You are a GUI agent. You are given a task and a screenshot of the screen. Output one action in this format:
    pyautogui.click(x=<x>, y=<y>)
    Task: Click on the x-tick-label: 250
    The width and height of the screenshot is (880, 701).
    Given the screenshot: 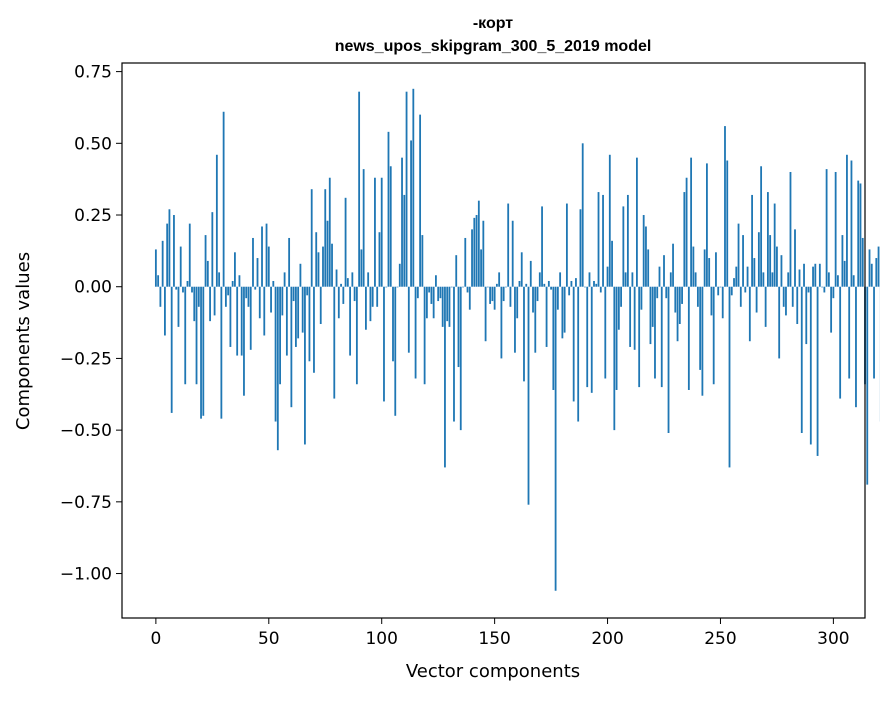 What is the action you would take?
    pyautogui.click(x=720, y=639)
    